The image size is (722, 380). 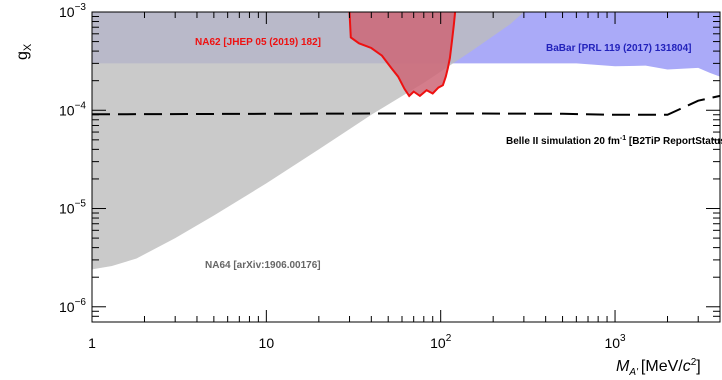 I want to click on na62-contour, so click(x=402, y=54).